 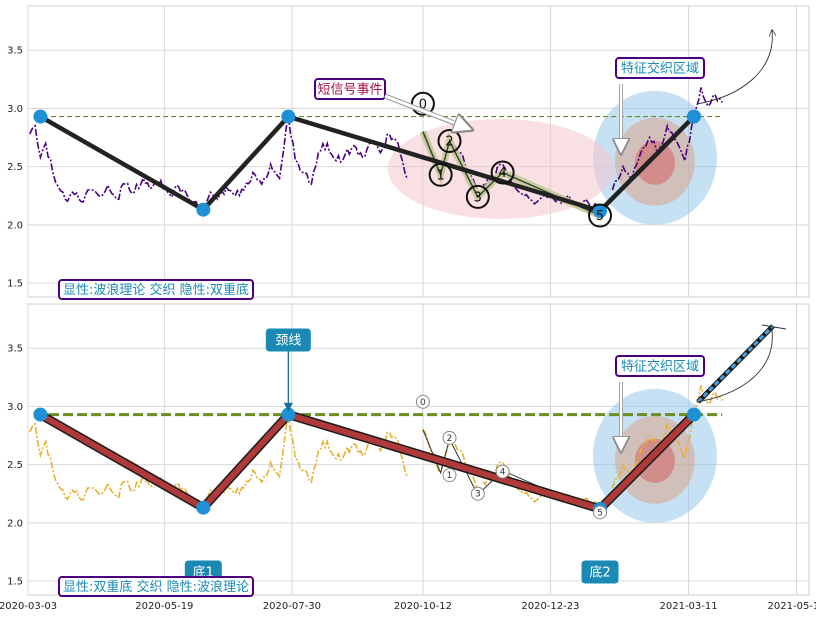 I want to click on bottom2-label: 底2, so click(x=599, y=573).